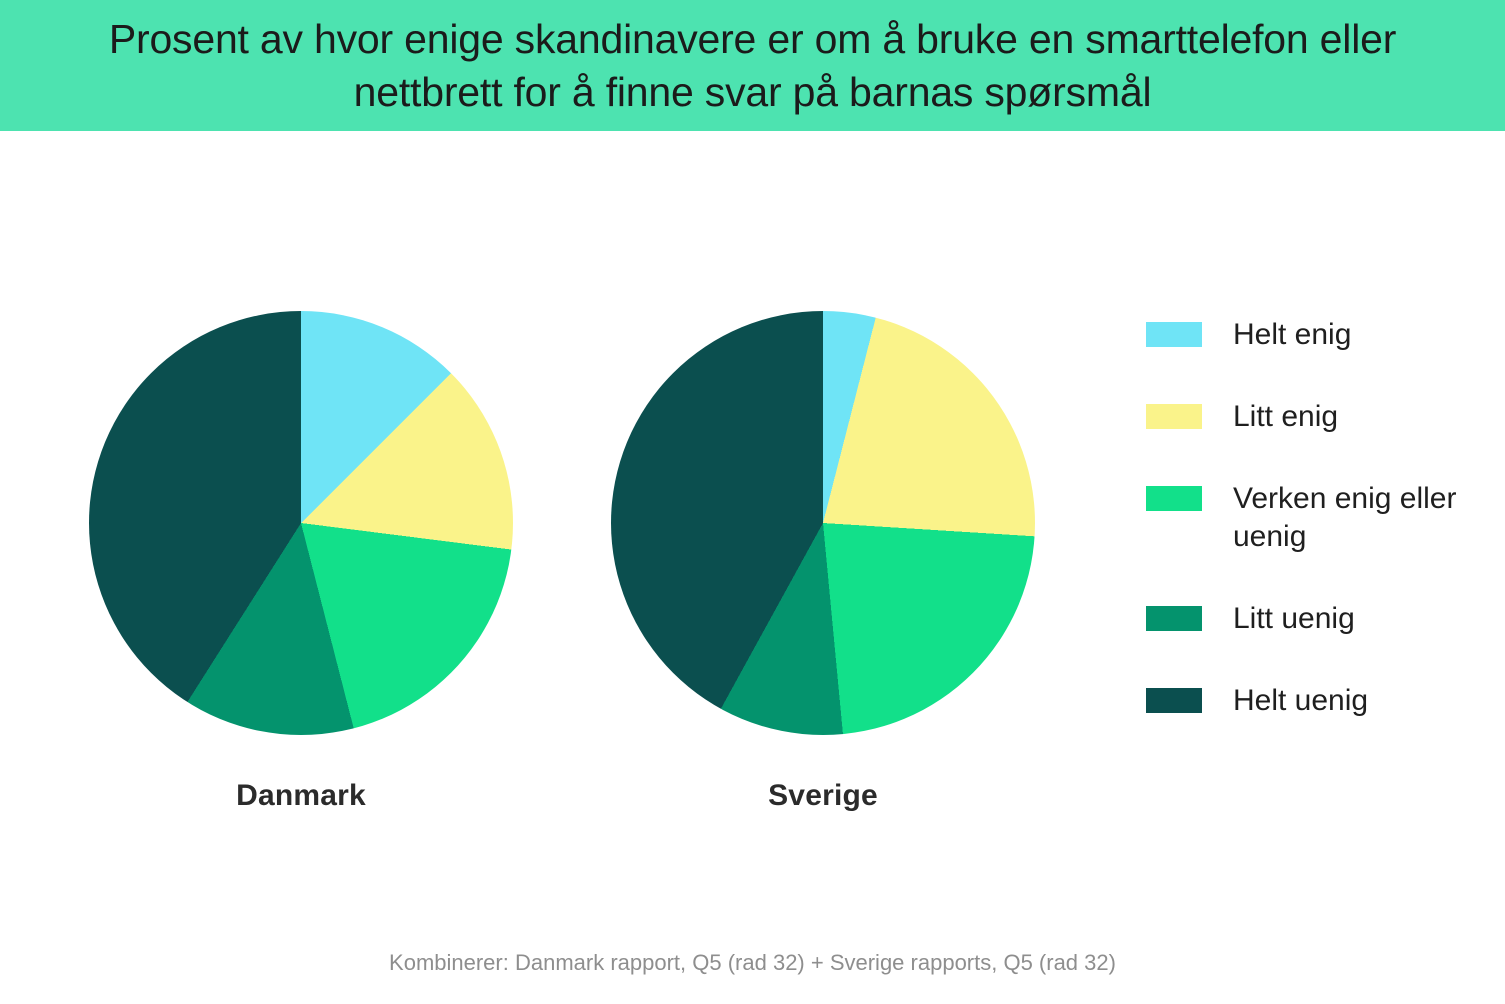 Image resolution: width=1505 pixels, height=1004 pixels. Describe the element at coordinates (301, 523) in the screenshot. I see `pie-slices-danmark` at that location.